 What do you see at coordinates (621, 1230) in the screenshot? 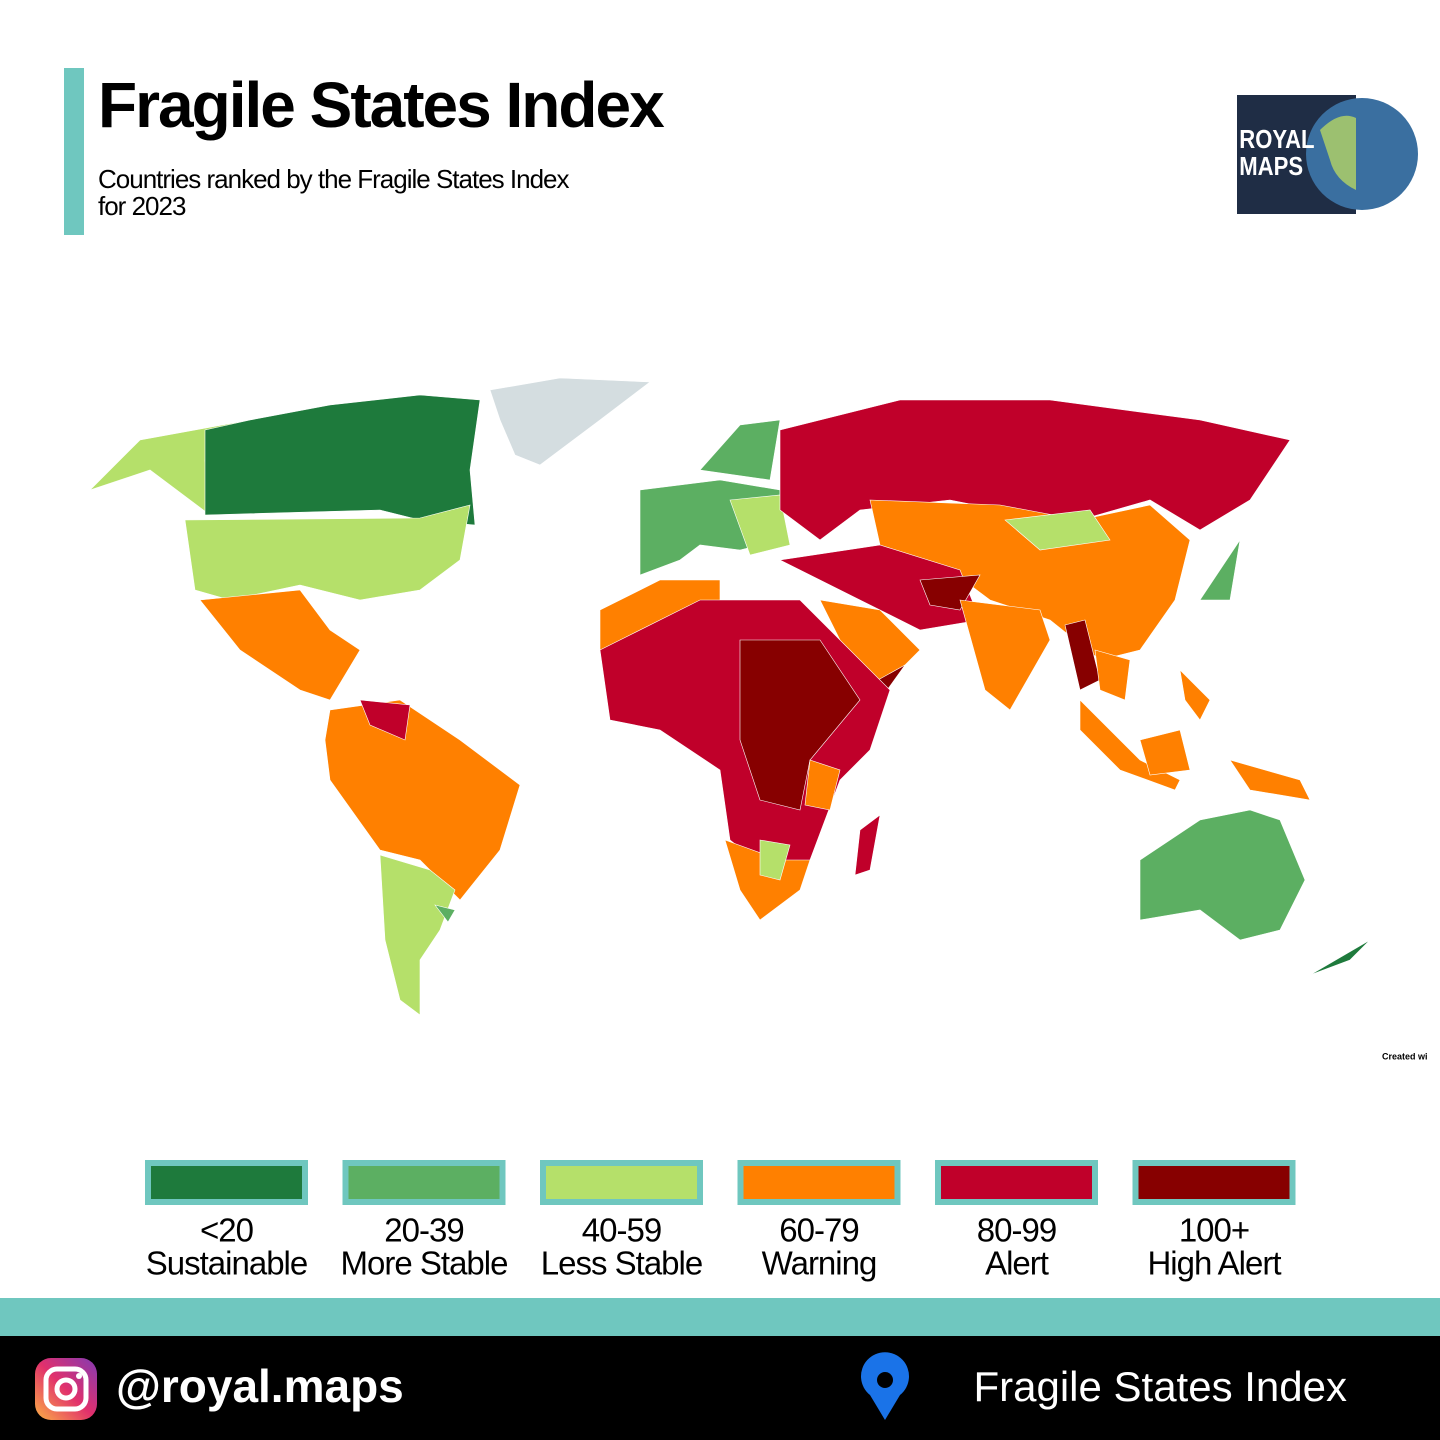
I see `legend-range: 40-59` at bounding box center [621, 1230].